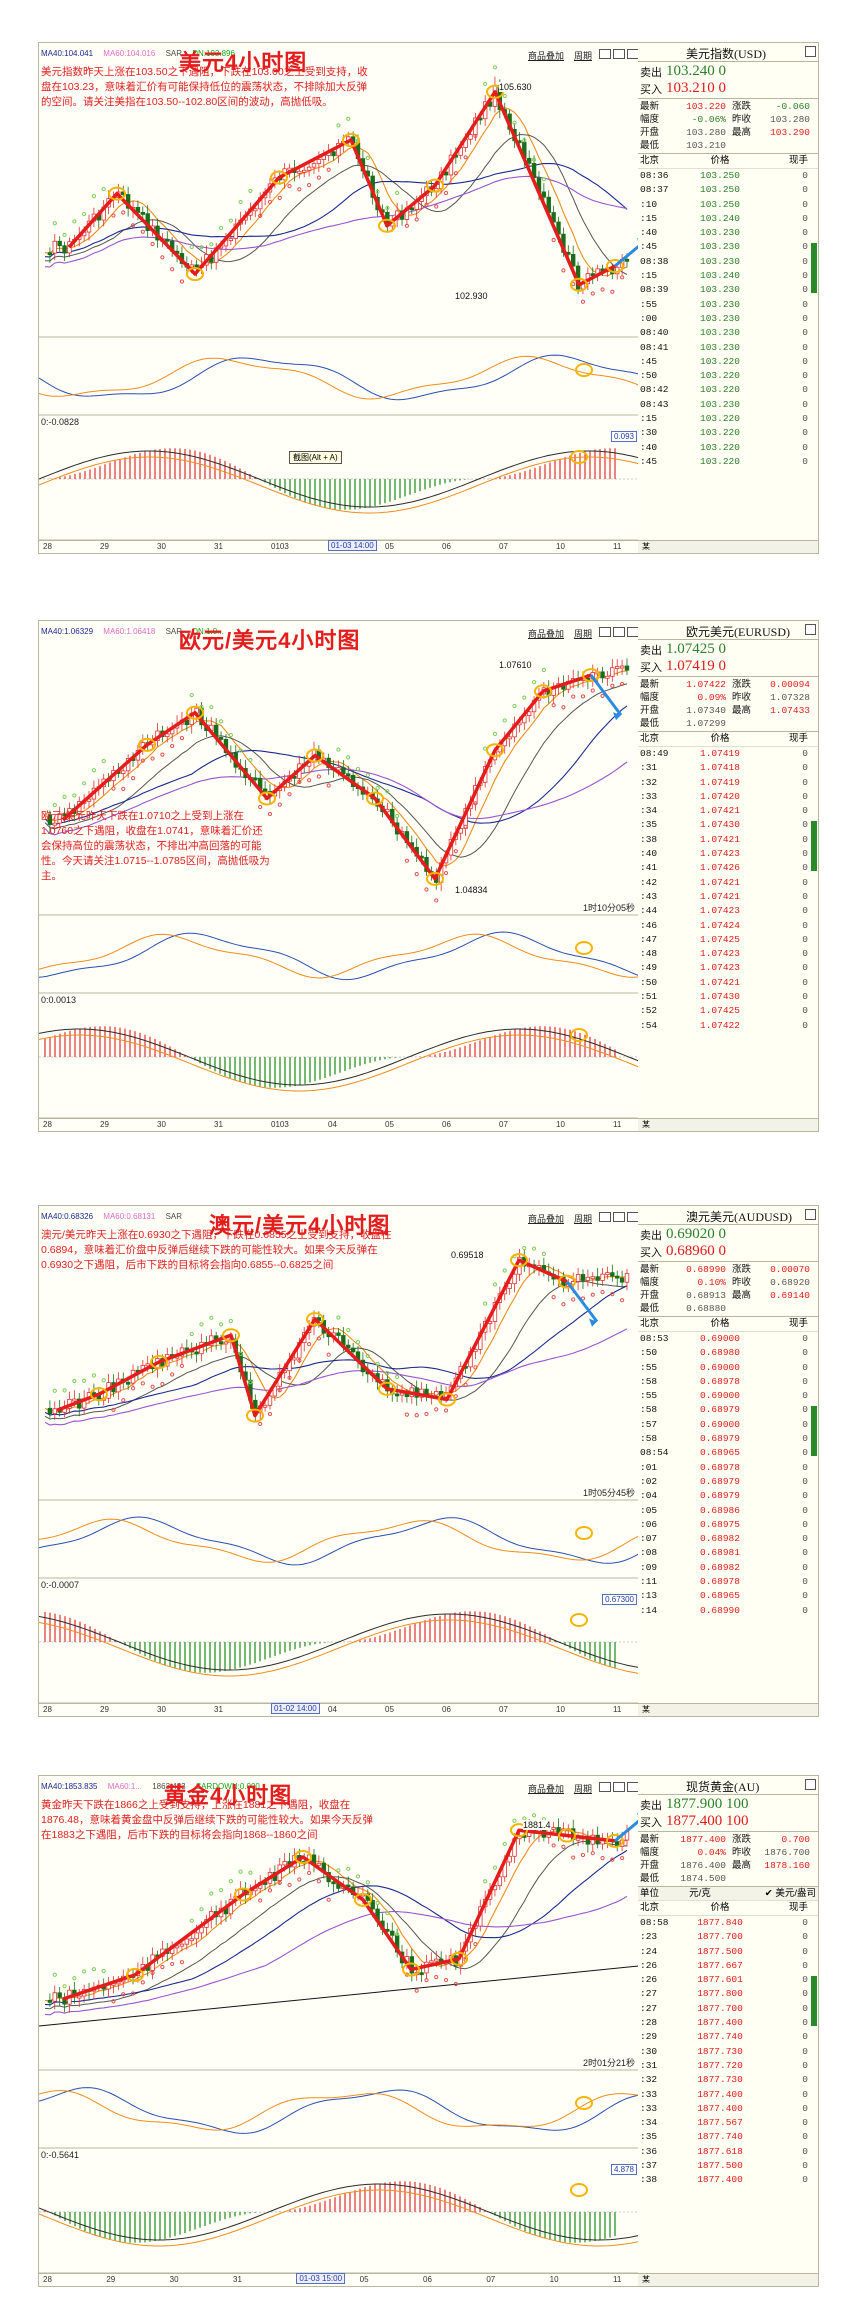 This screenshot has width=850, height=2312. Describe the element at coordinates (339, 2212) in the screenshot. I see `macd-line` at that location.